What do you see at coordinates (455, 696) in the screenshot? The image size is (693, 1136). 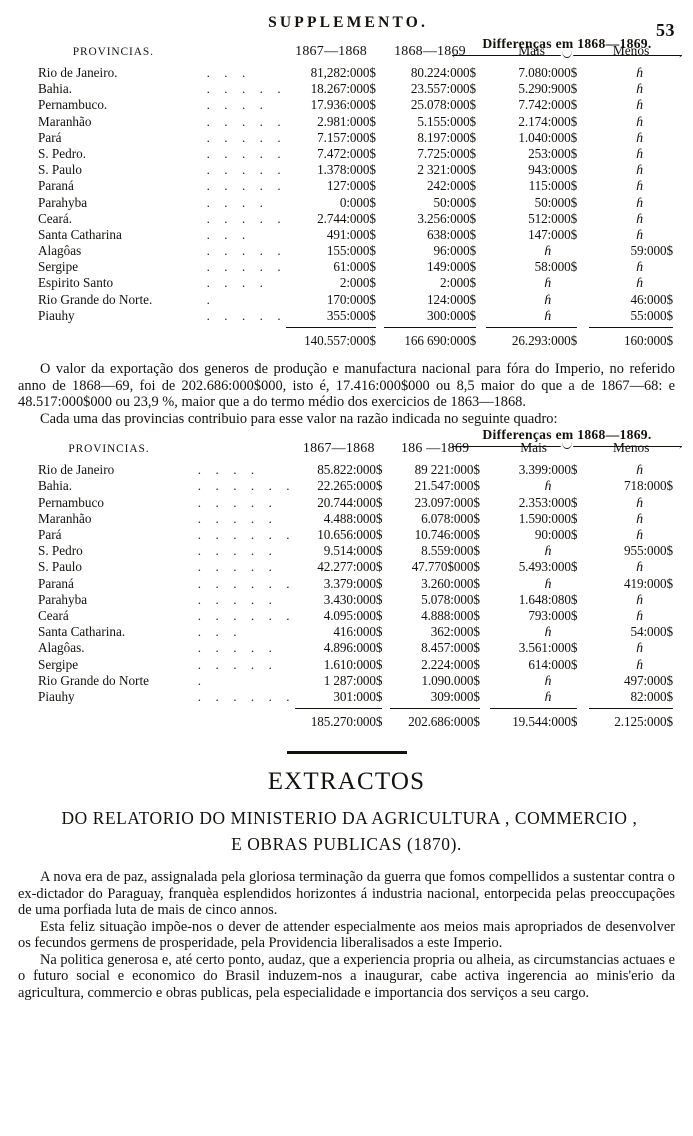 I see `row-period-b-value: 309:000$` at bounding box center [455, 696].